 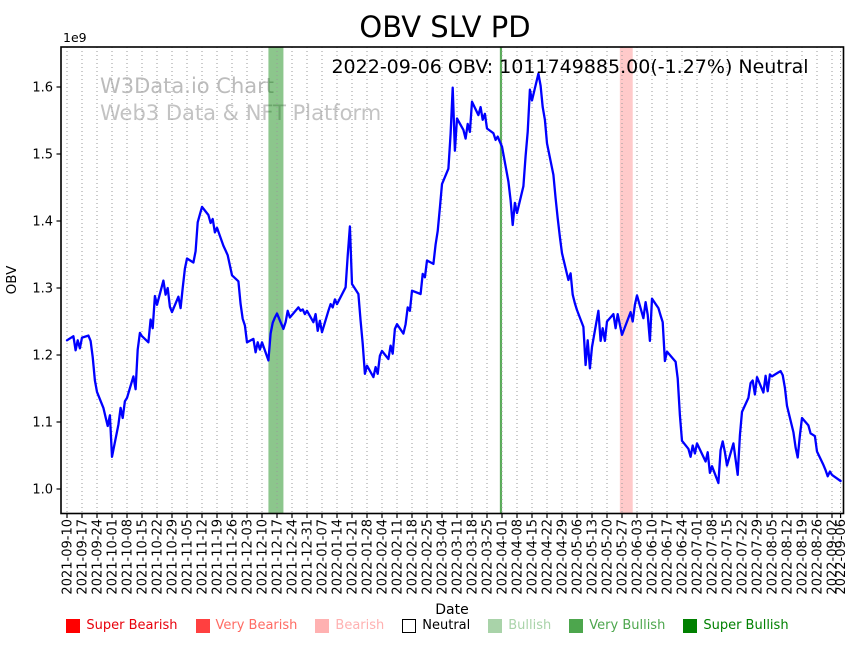 What do you see at coordinates (518, 557) in the screenshot?
I see `x-tick-label: 2022-04-08` at bounding box center [518, 557].